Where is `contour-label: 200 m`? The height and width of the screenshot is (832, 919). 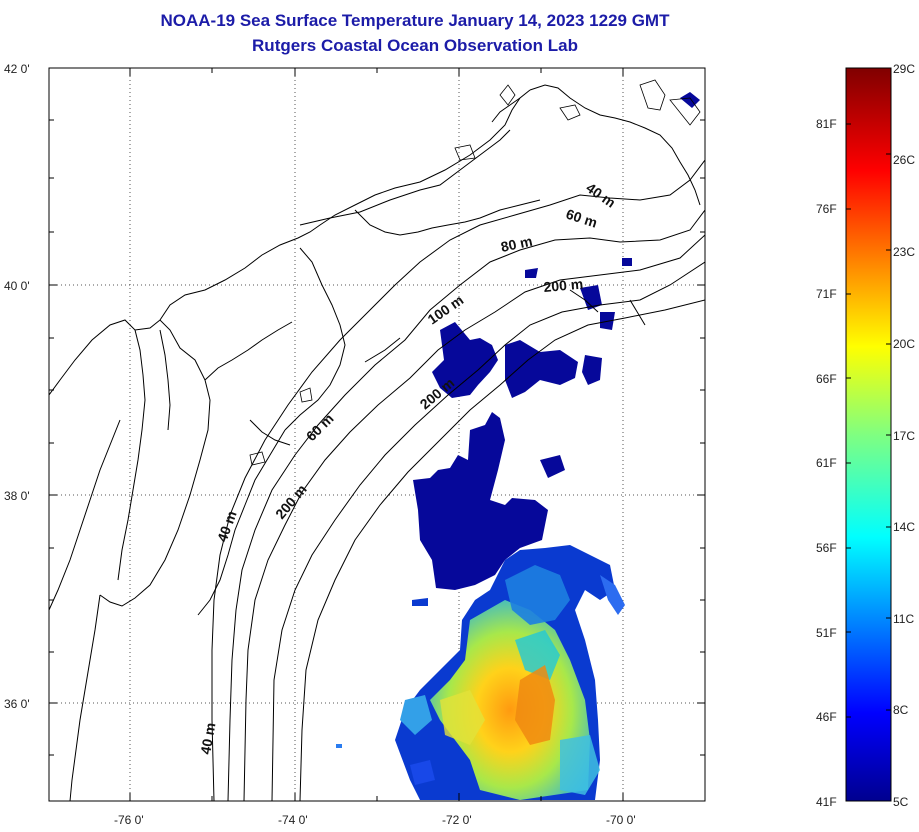
contour-label: 200 m is located at coordinates (563, 285).